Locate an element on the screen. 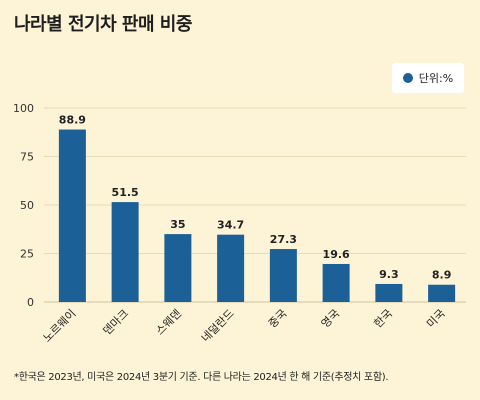 Image resolution: width=480 pixels, height=400 pixels. category-labels: 노르웨이 덴마크 스웨덴 네덜란드 중국 영국 한국 미국 is located at coordinates (244, 326).